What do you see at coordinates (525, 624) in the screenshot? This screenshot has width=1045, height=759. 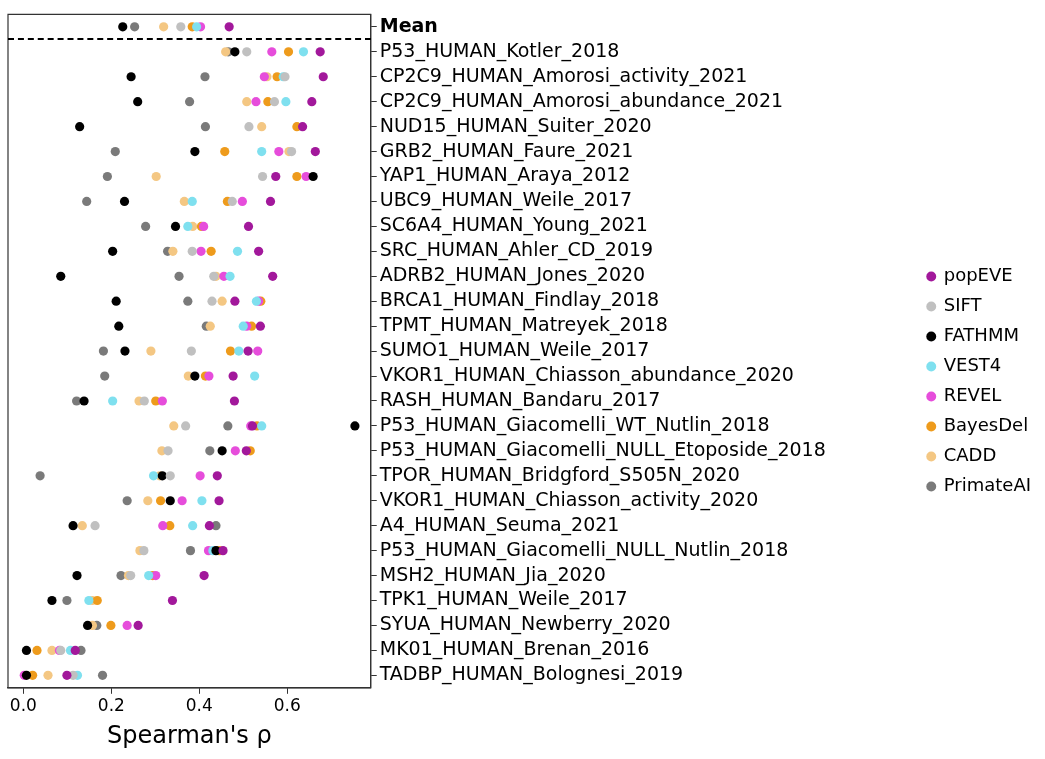 I see `y-tick-label: SYUA_HUMAN_Newberry_2020` at bounding box center [525, 624].